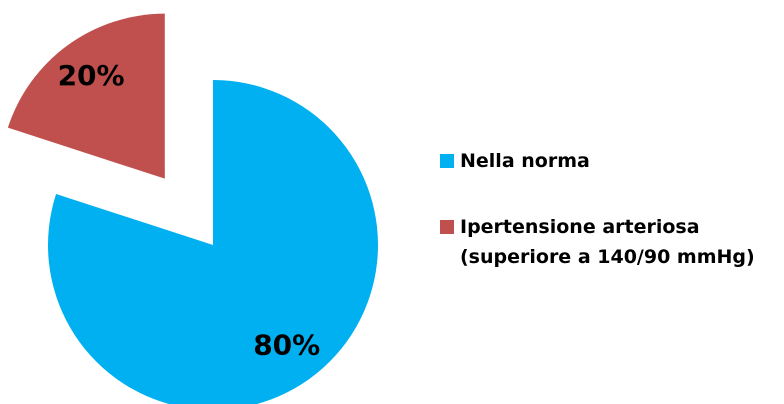 The image size is (784, 404). Describe the element at coordinates (86, 96) in the screenshot. I see `pie-slice` at that location.